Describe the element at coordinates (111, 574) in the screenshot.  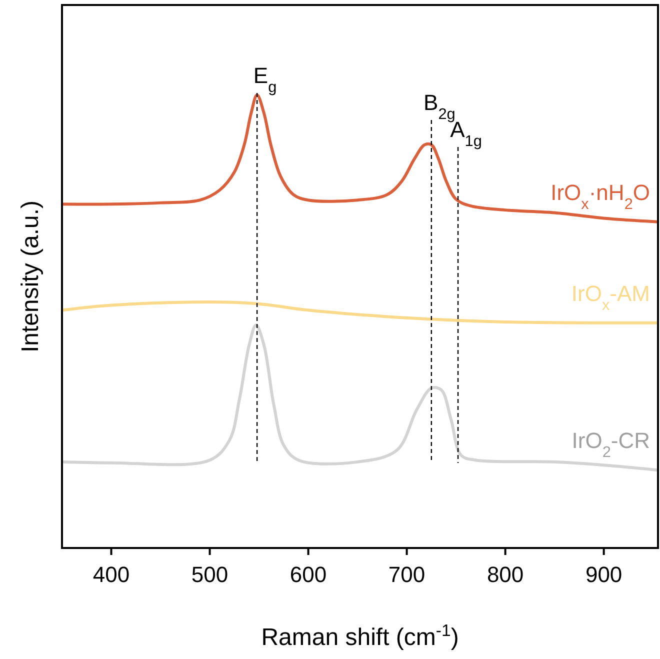
I see `x-tick-label: 400` at that location.